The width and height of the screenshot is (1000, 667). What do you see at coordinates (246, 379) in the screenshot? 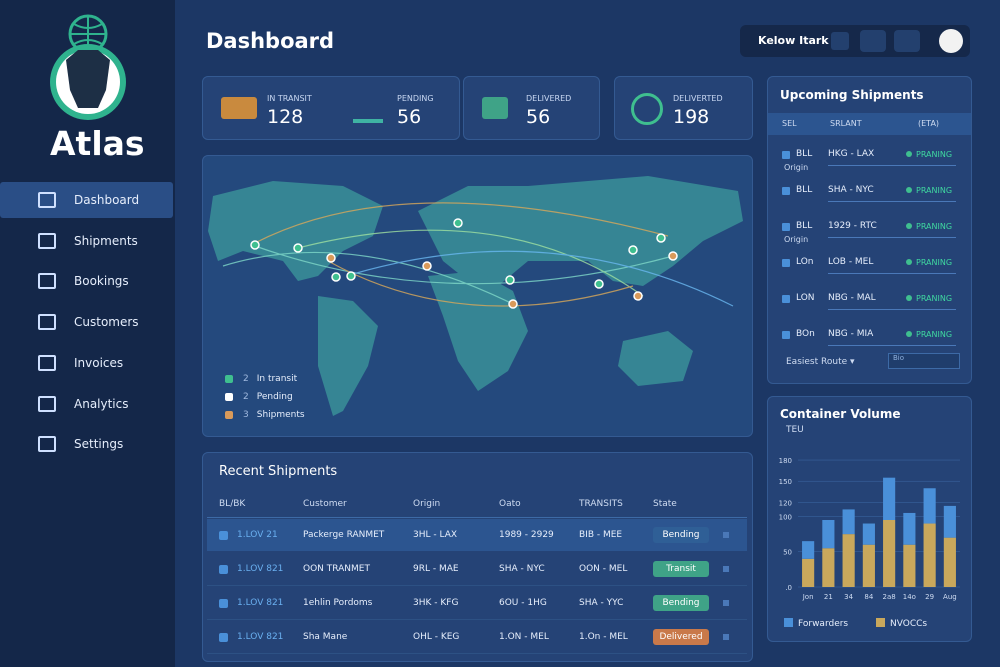
I see `legend-count: 2` at bounding box center [246, 379].